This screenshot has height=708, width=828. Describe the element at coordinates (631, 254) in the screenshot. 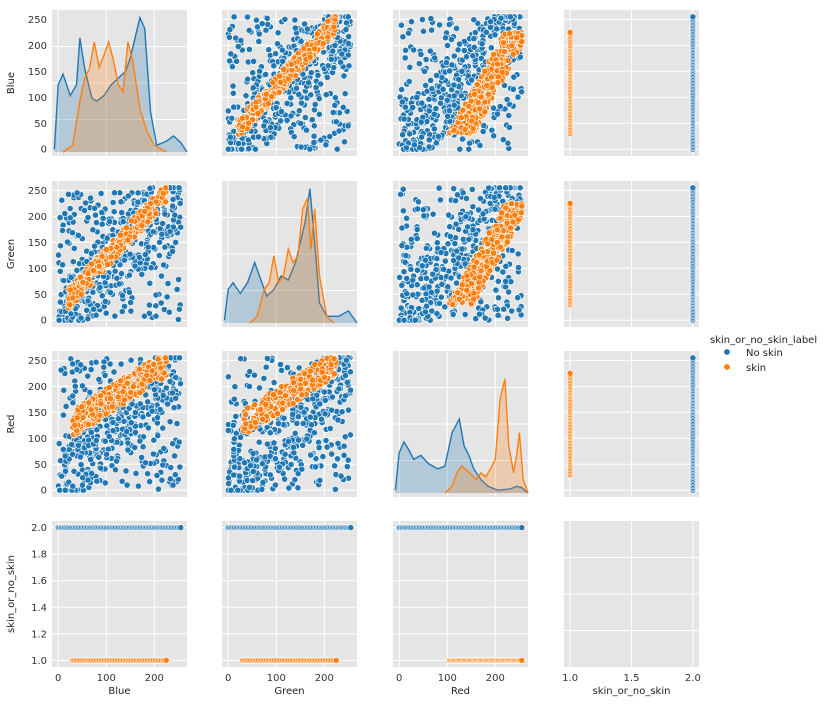

I see `panel-green-vs-skin-or-no-skin` at that location.